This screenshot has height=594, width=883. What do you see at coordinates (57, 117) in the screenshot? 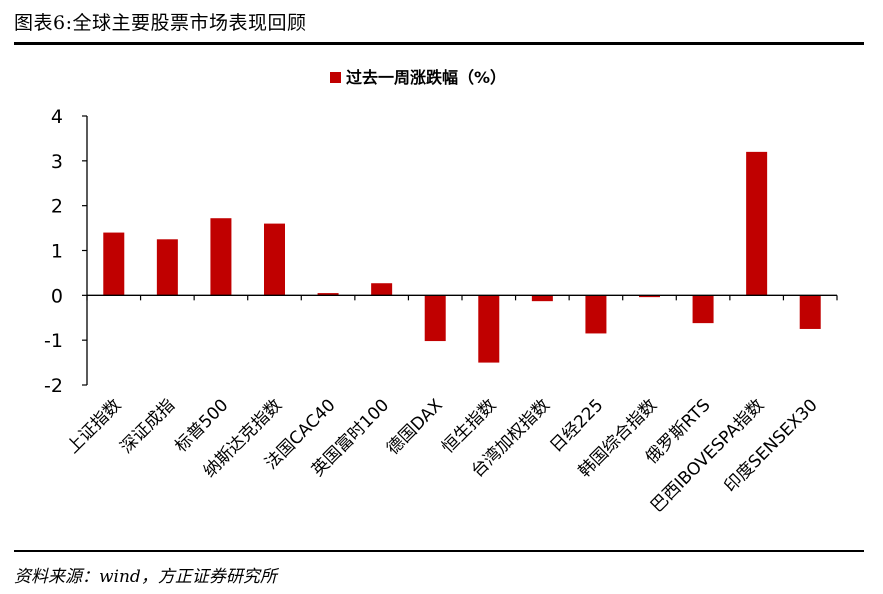
I see `y-tick-label: 4` at bounding box center [57, 117].